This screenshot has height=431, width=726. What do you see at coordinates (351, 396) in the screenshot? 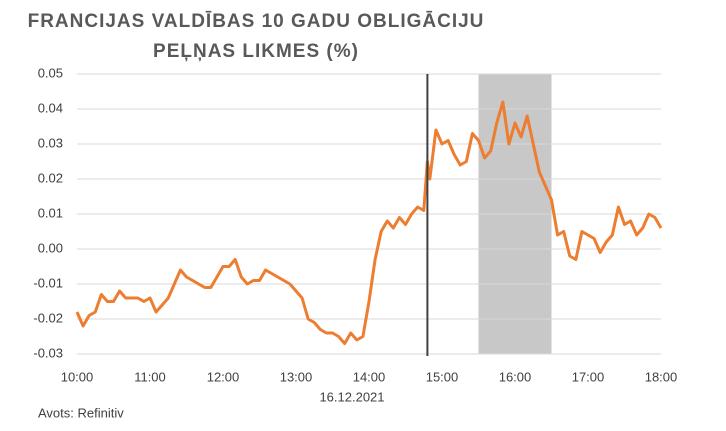
I see `x-axis-label: 16.12.2021` at bounding box center [351, 396].